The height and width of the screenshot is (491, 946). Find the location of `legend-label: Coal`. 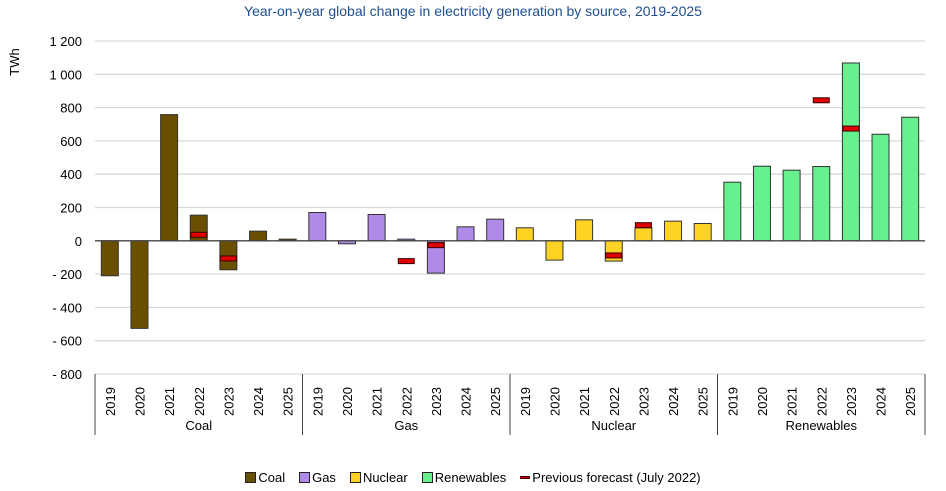

legend-label: Coal is located at coordinates (272, 477).